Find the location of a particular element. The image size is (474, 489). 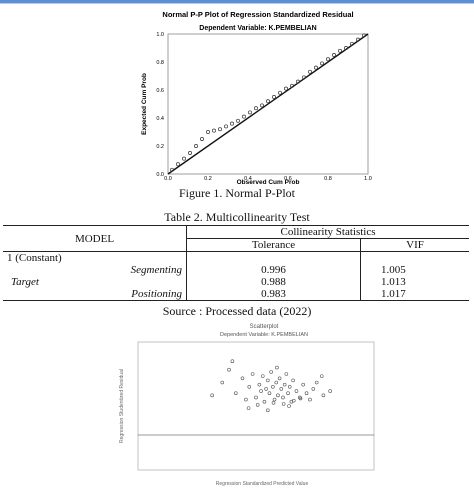

row-vif: 1.017 is located at coordinates (414, 294).